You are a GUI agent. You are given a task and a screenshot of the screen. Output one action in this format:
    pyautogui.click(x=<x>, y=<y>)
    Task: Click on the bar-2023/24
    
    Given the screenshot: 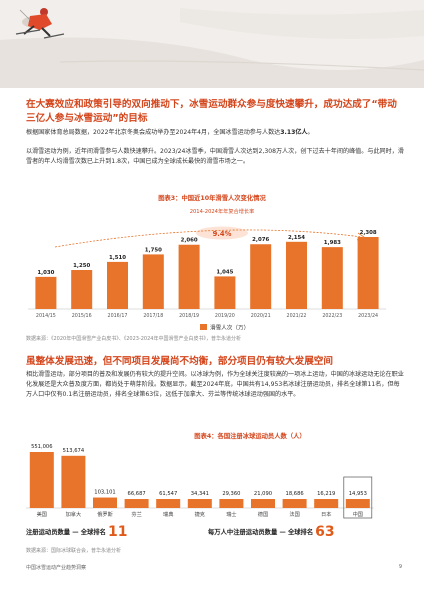 What is the action you would take?
    pyautogui.click(x=368, y=273)
    